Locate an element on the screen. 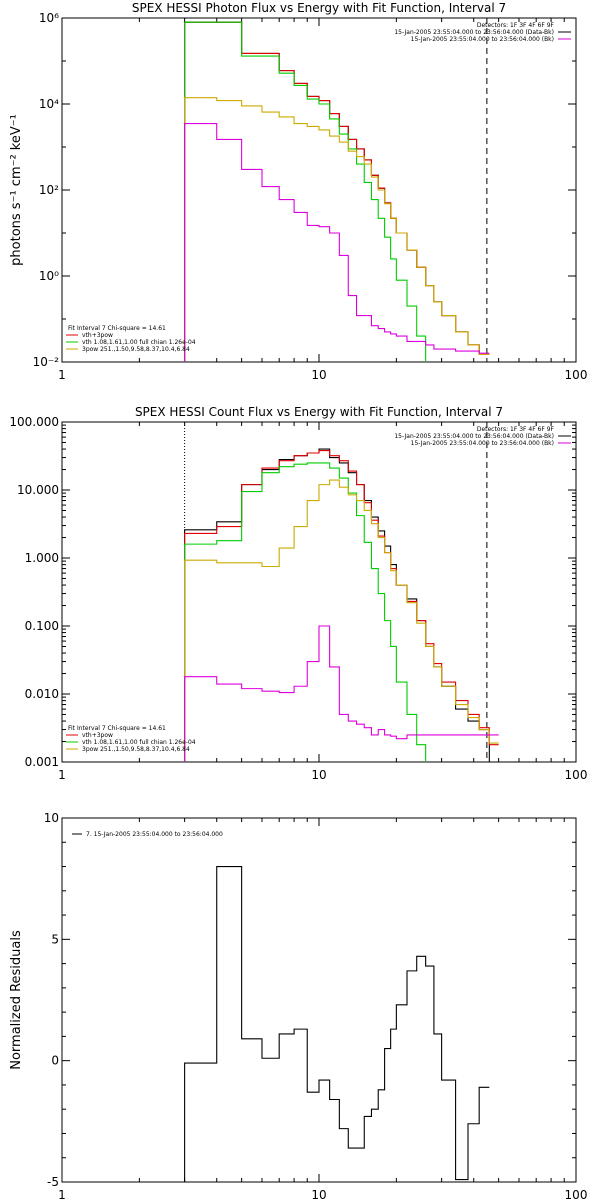 This screenshot has width=600, height=1200. y-tick-label: 0 is located at coordinates (55, 1061).